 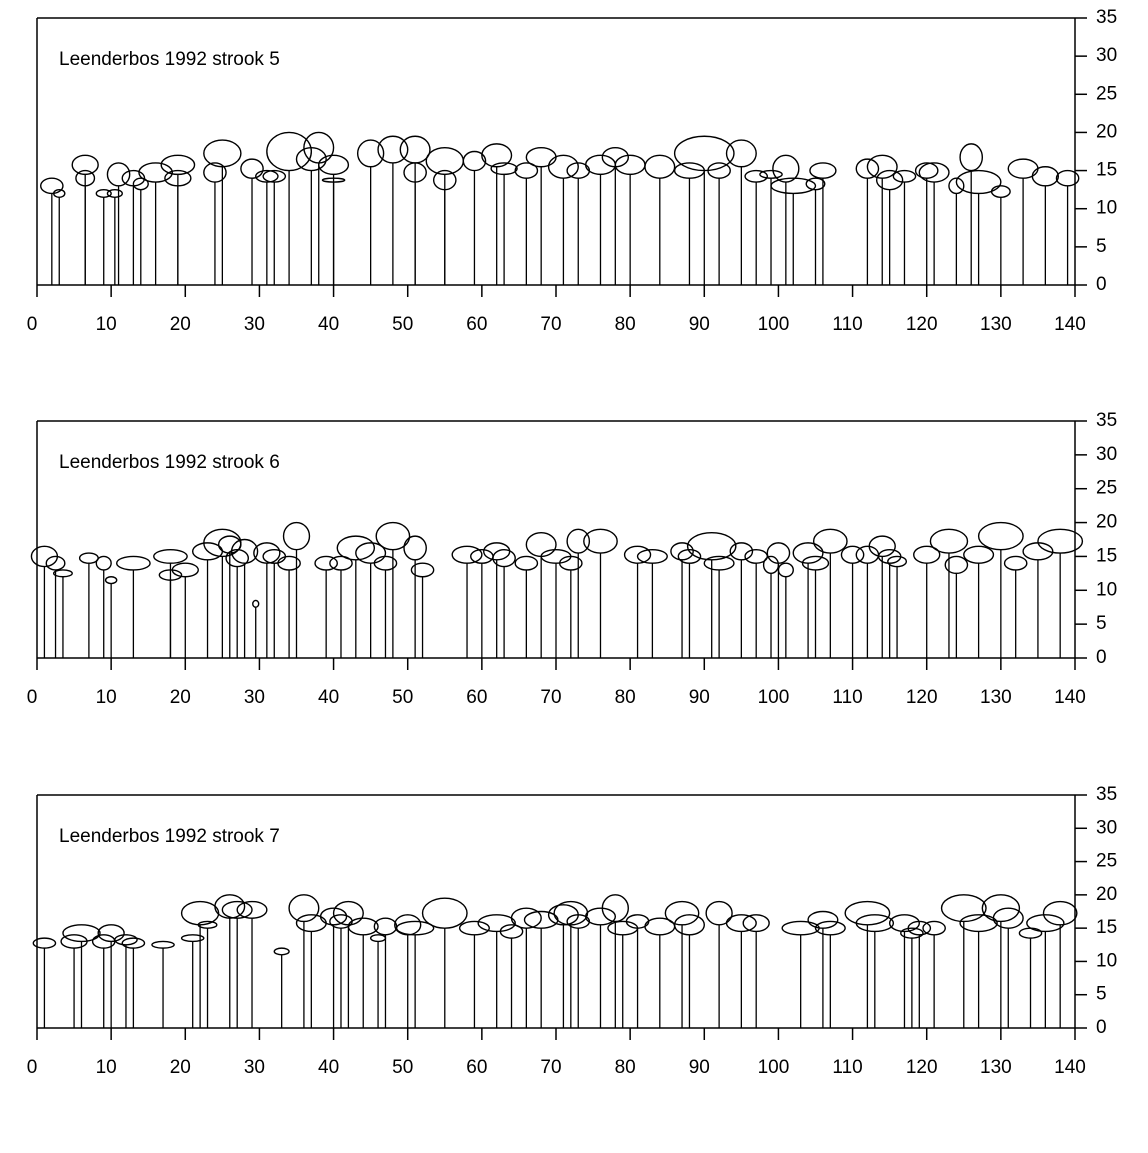 I want to click on y-tick-label: 20, so click(x=1106, y=894).